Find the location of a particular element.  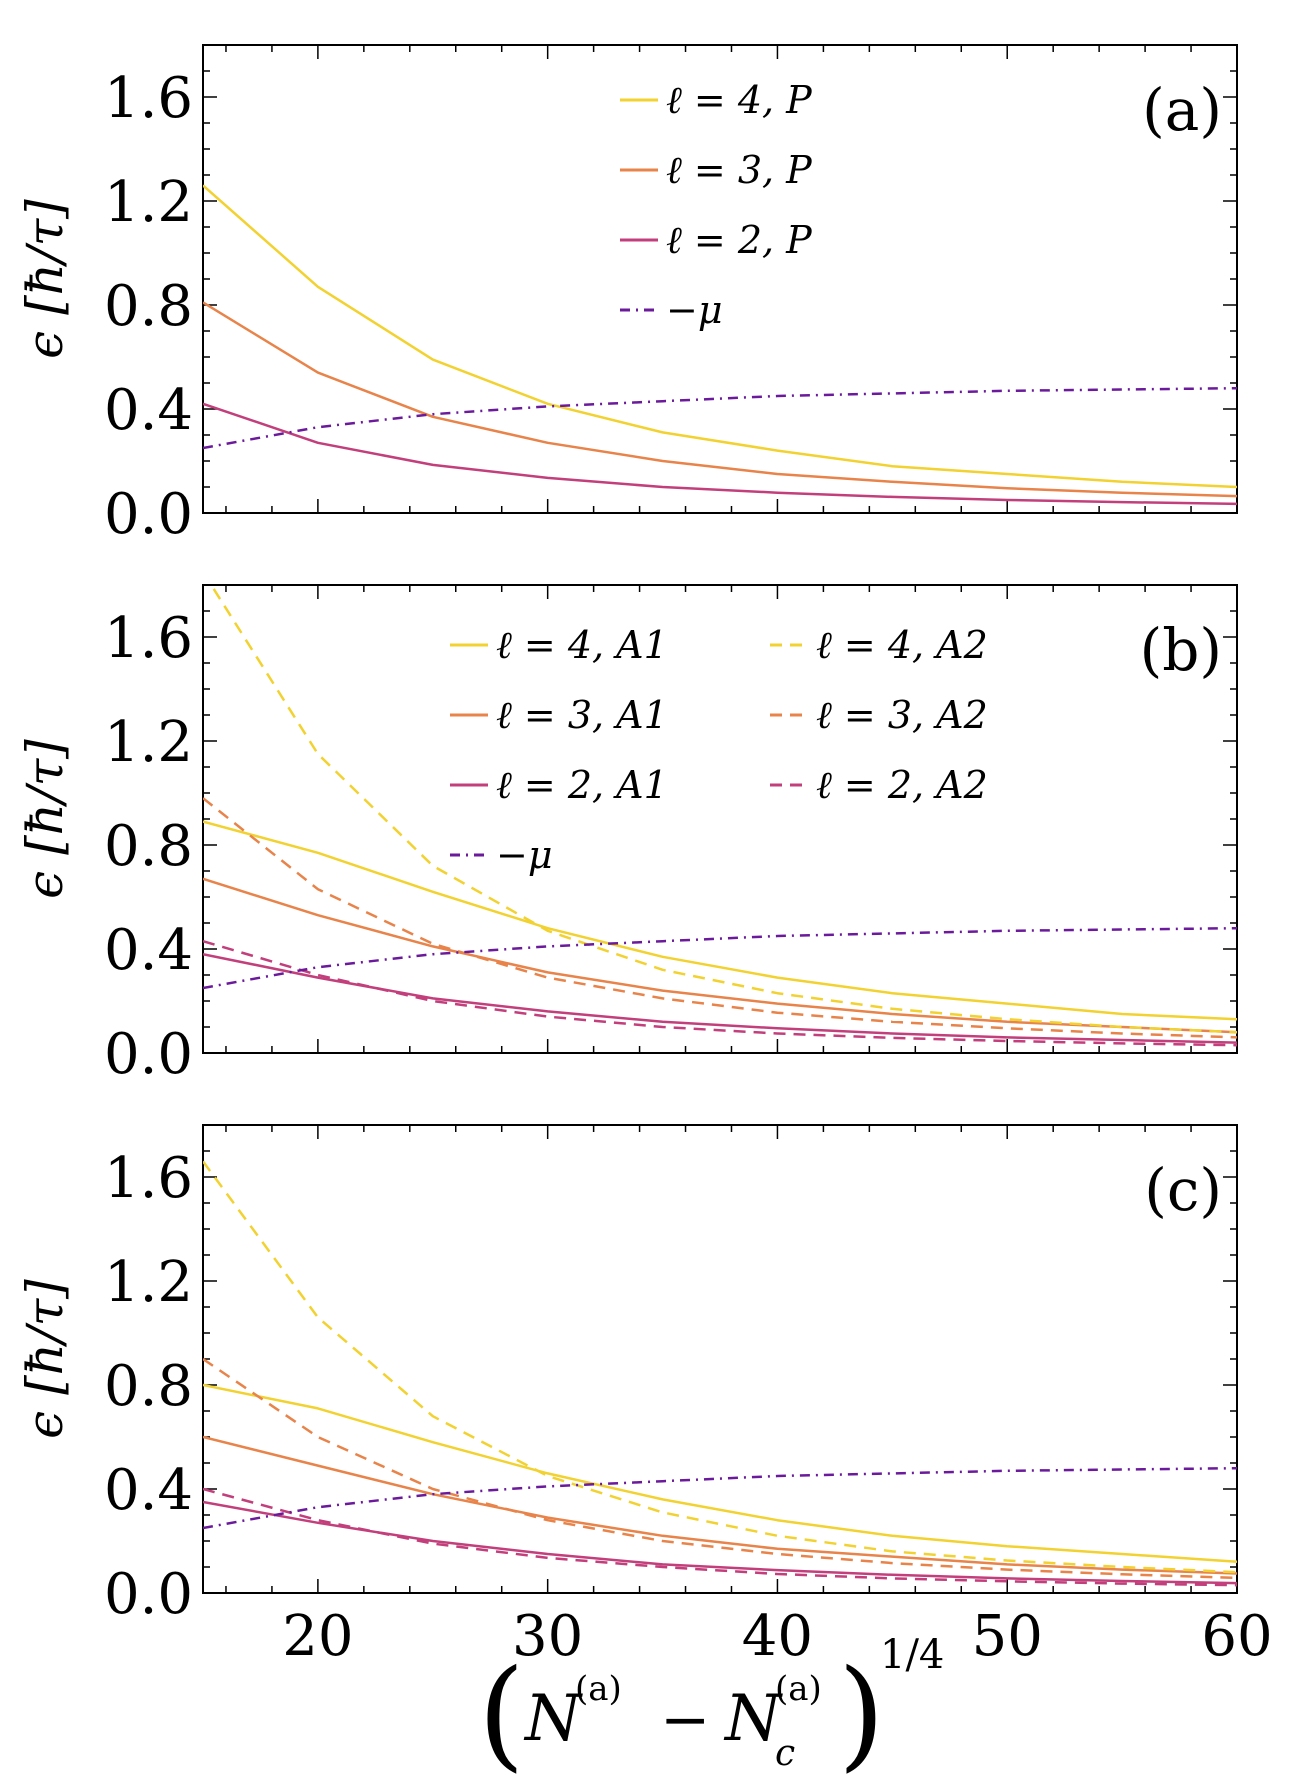

legend: ℓ = 4, P ℓ = 3, P ℓ = 2, P −μ is located at coordinates (716, 205).